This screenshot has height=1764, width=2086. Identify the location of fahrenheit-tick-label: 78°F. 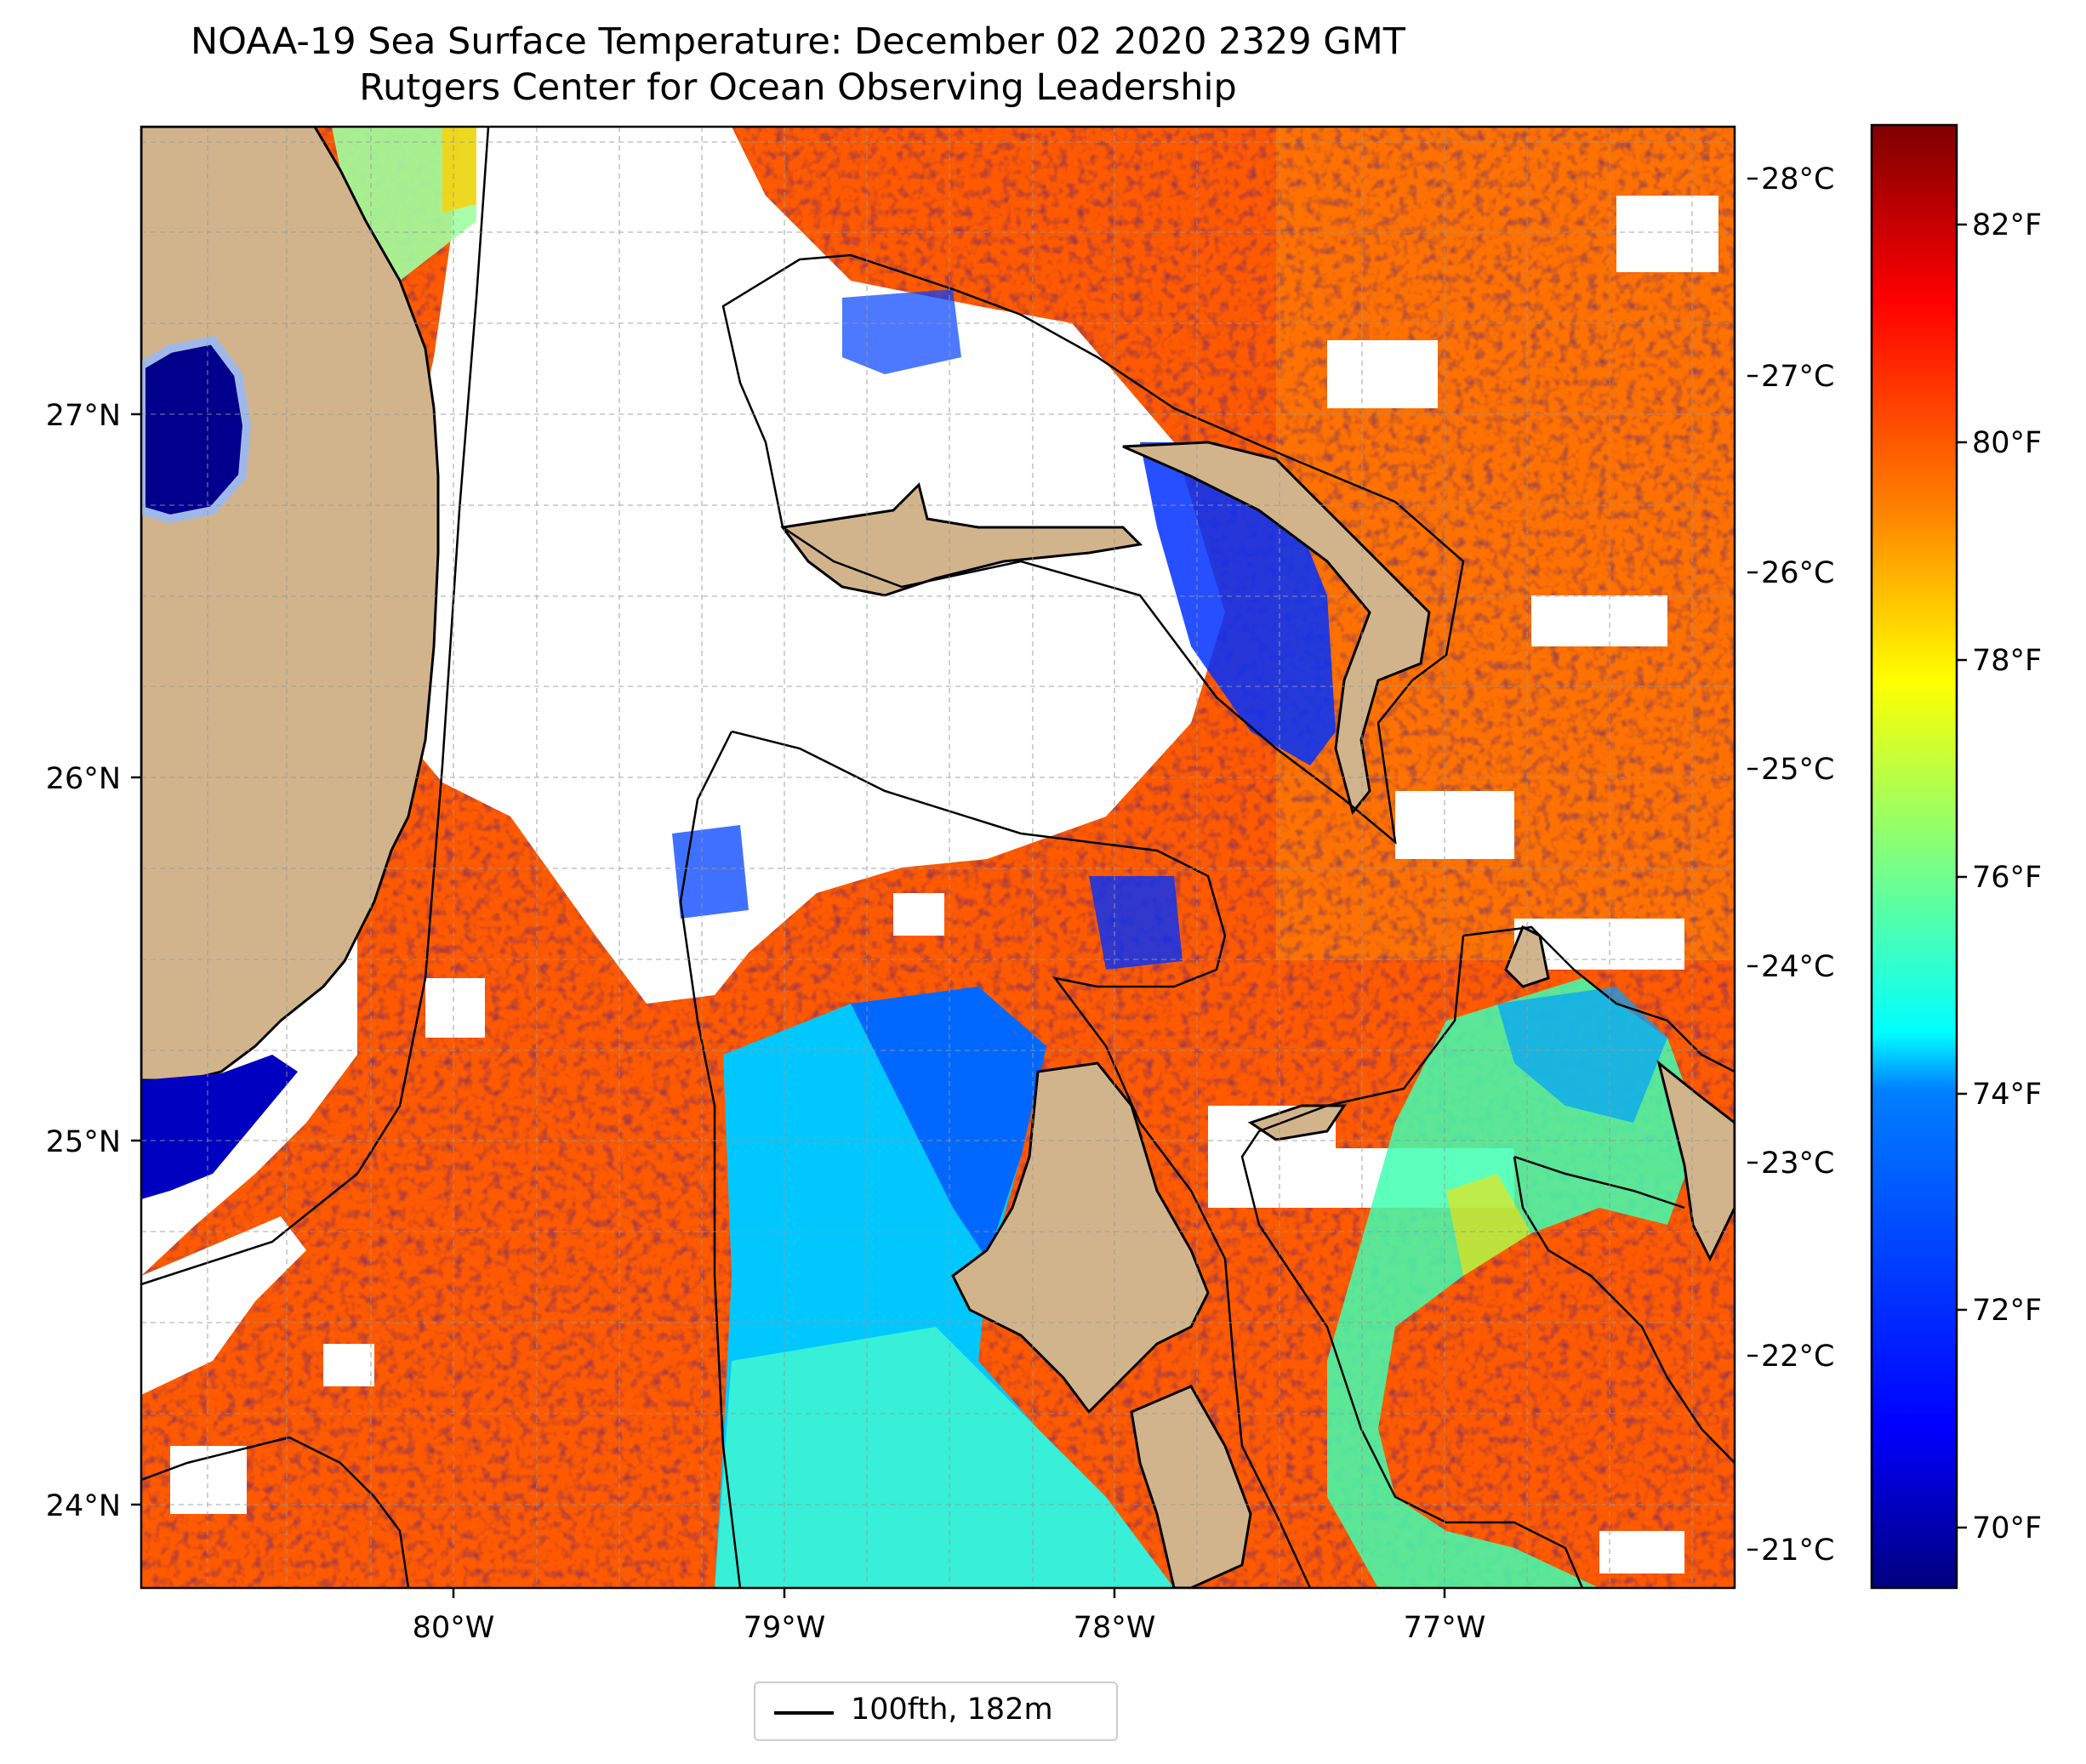
(2007, 661).